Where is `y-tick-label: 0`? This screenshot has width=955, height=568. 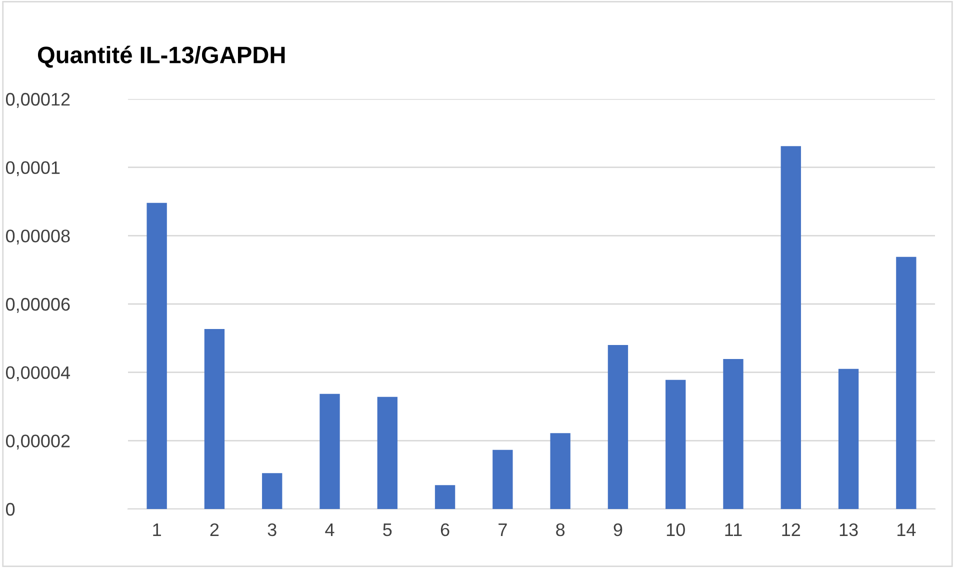
y-tick-label: 0 is located at coordinates (10, 509).